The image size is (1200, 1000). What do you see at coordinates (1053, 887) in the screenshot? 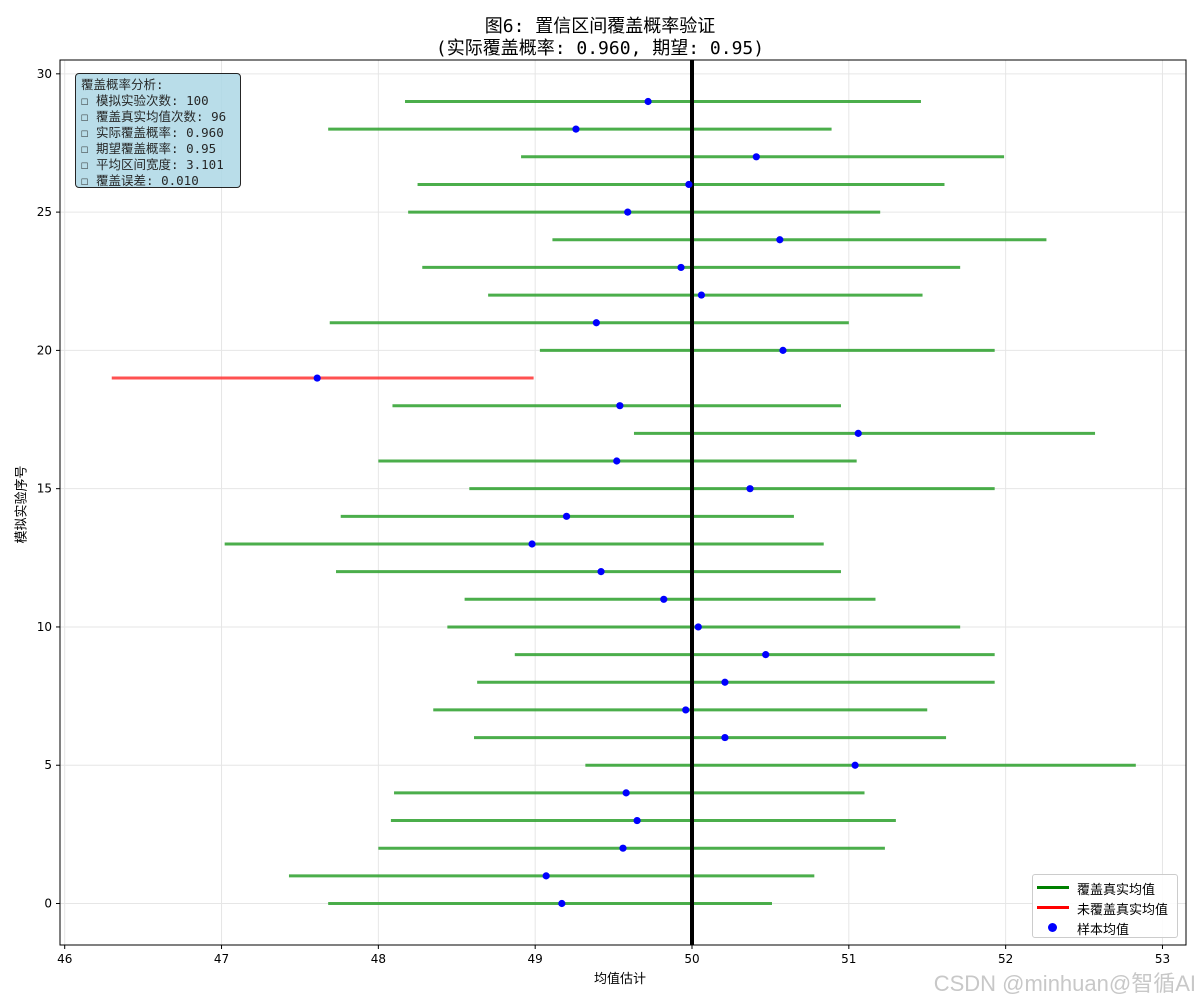
I see `legend-line-green` at bounding box center [1053, 887].